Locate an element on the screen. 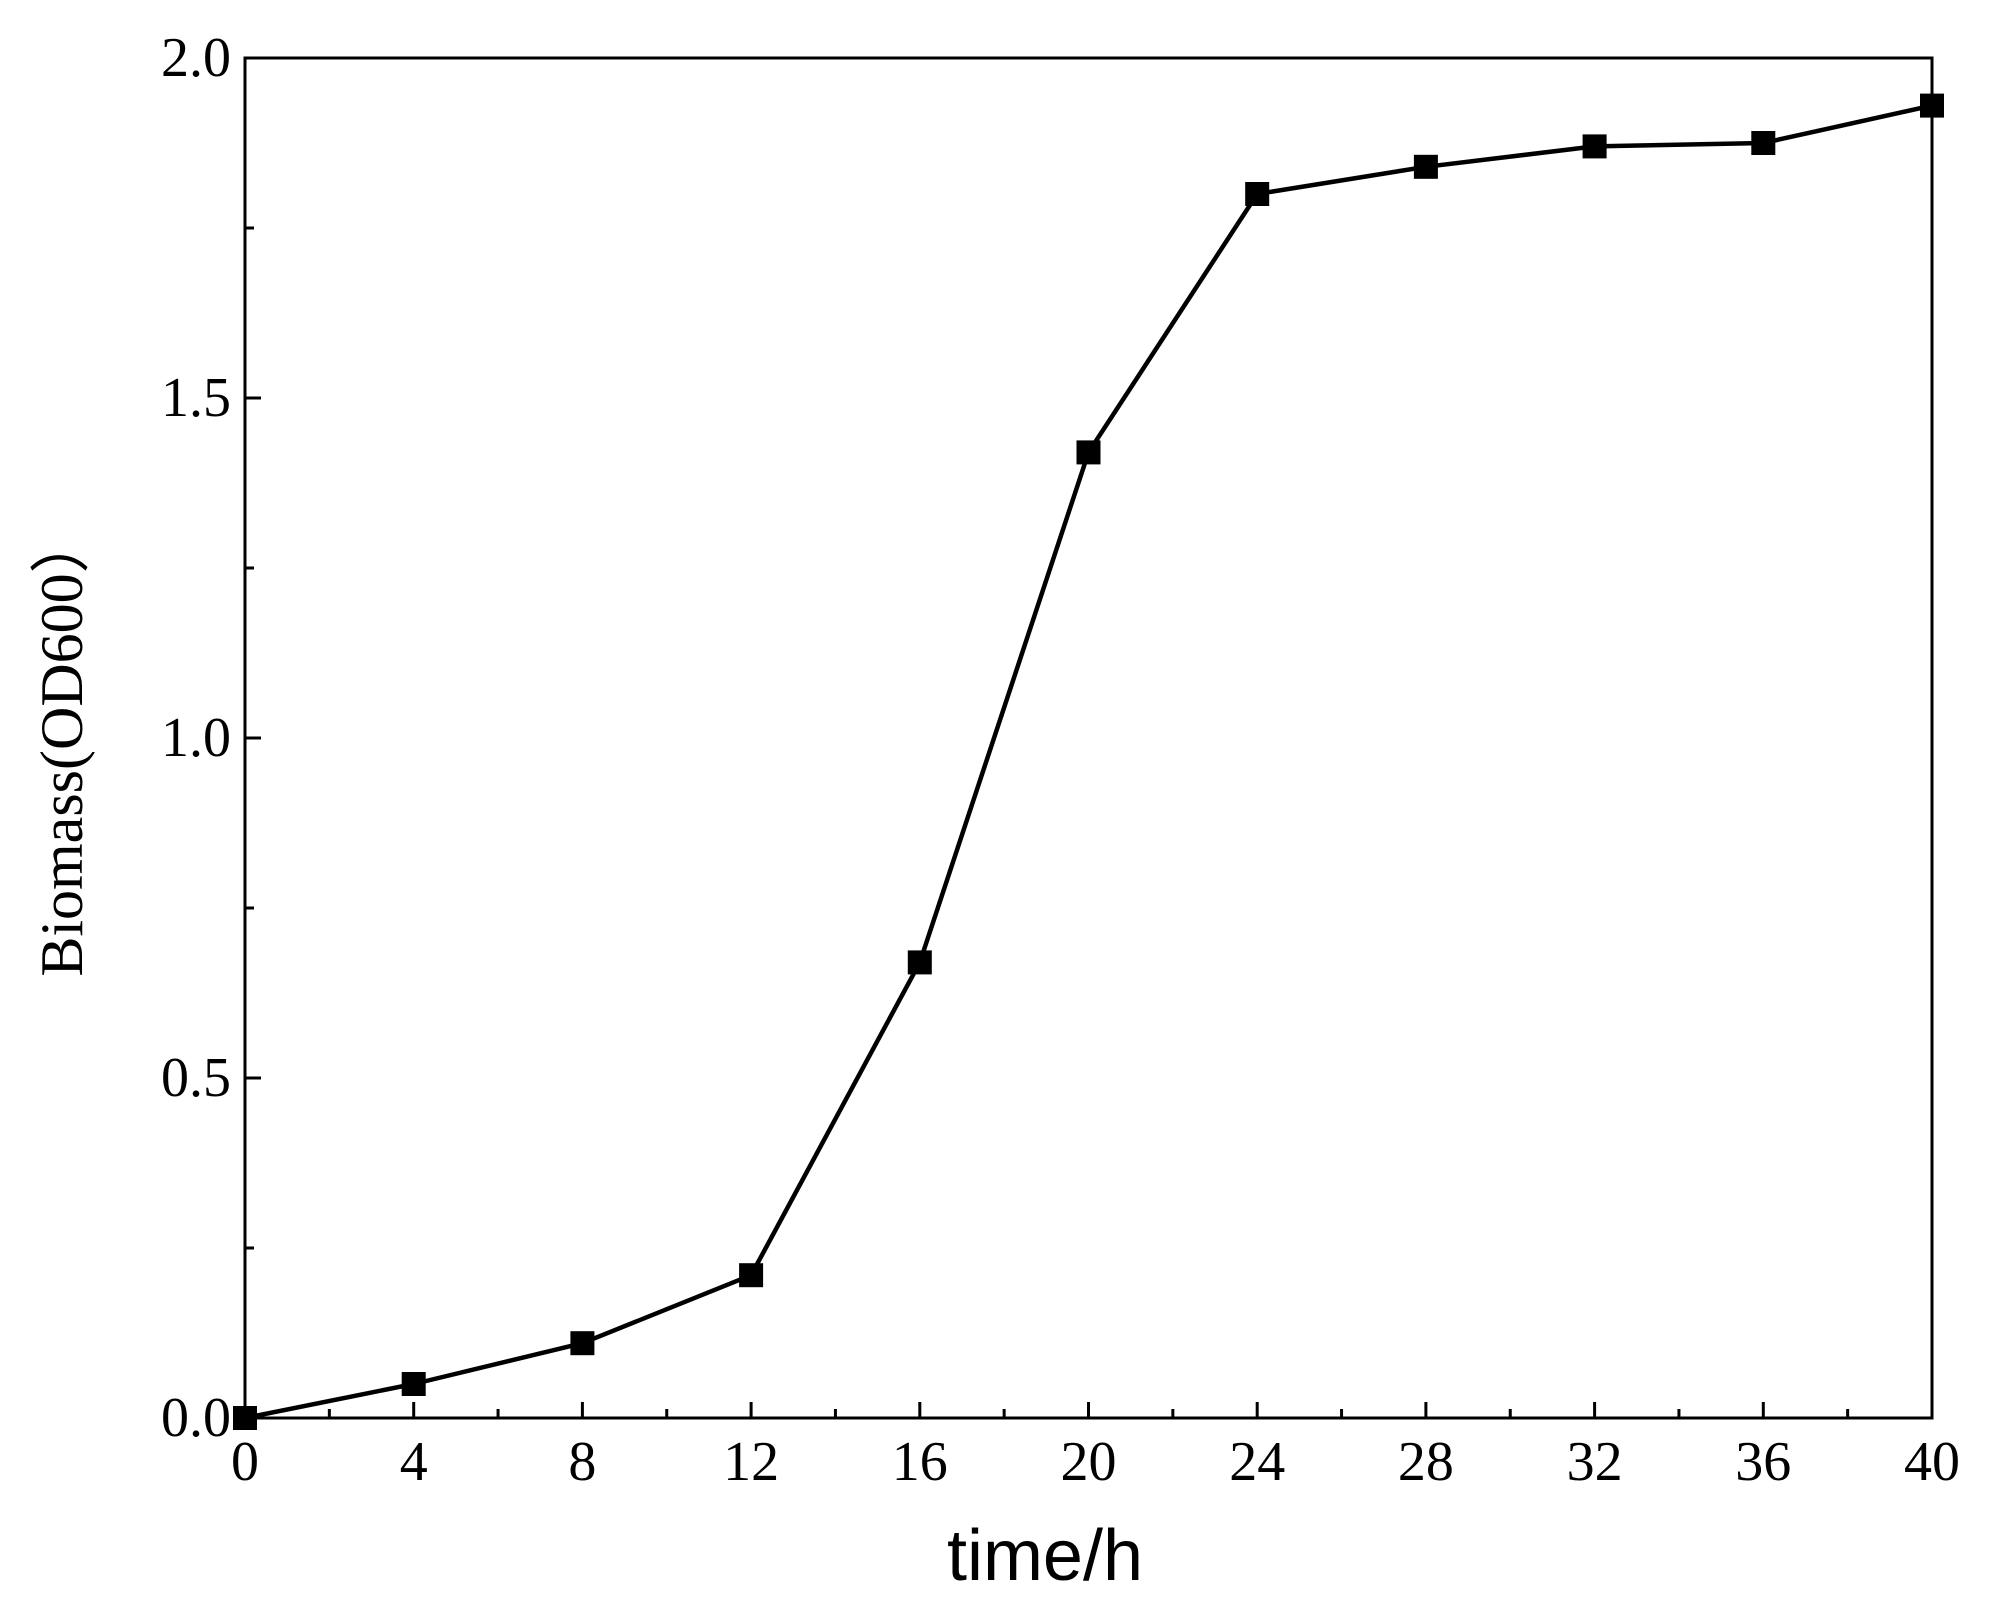  x-tick-label: 4 is located at coordinates (414, 1462).